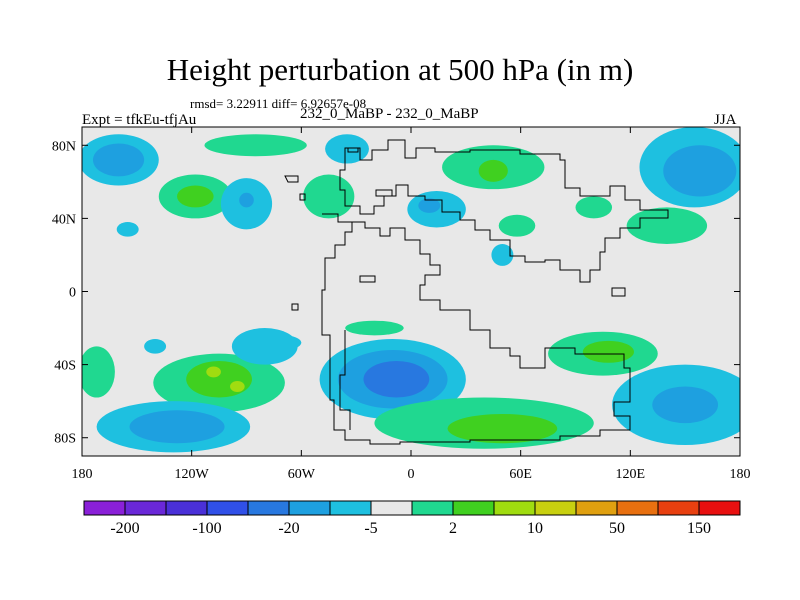 This screenshot has width=800, height=600. I want to click on colorbar: -200 -100 -20 -5 2 10 50 150, so click(412, 518).